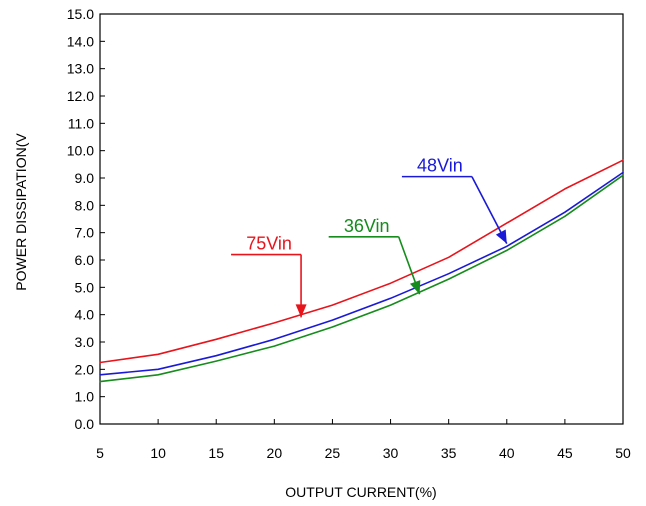  I want to click on y-tick-label: 11.0, so click(81, 123).